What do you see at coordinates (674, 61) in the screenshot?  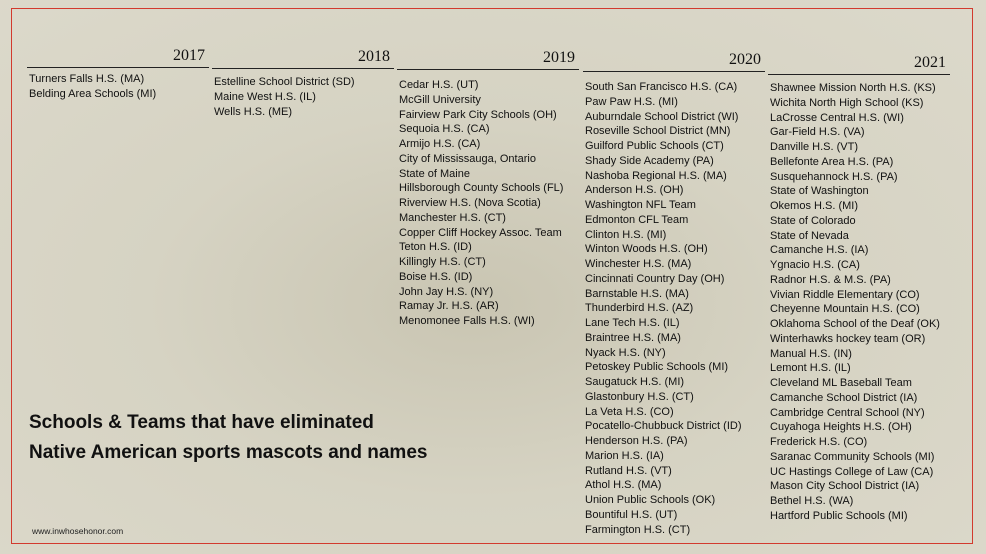 I see `year-heading: 2020` at bounding box center [674, 61].